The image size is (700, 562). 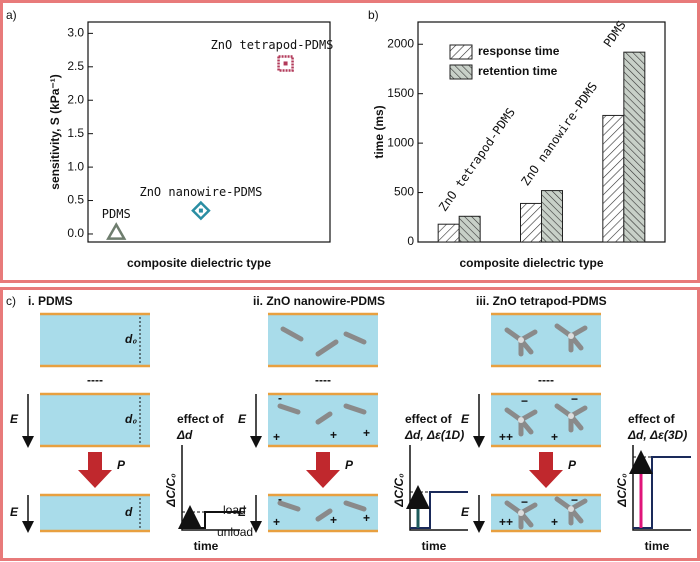 What do you see at coordinates (75, 99) in the screenshot?
I see `y-tick-label: 2.0` at bounding box center [75, 99].